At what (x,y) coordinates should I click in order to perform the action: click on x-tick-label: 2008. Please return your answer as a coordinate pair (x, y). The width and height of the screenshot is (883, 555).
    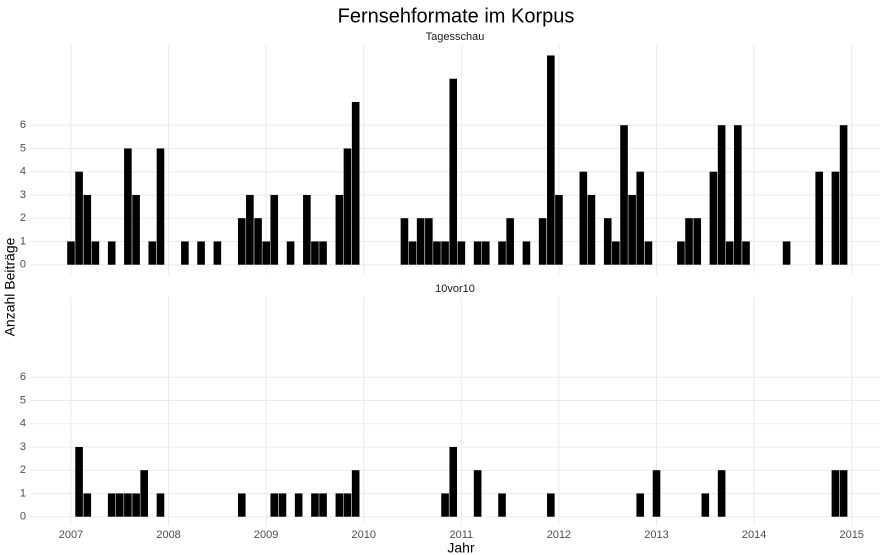
    Looking at the image, I should click on (168, 535).